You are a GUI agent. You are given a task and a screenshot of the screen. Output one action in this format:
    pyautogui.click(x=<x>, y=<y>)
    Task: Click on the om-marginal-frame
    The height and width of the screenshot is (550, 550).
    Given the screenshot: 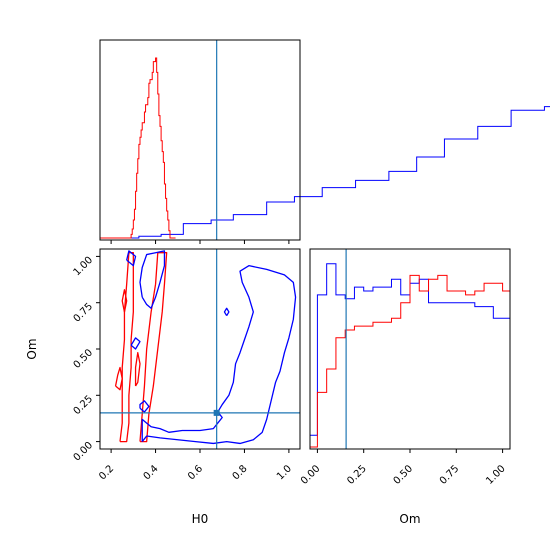 What is the action you would take?
    pyautogui.click(x=410, y=349)
    